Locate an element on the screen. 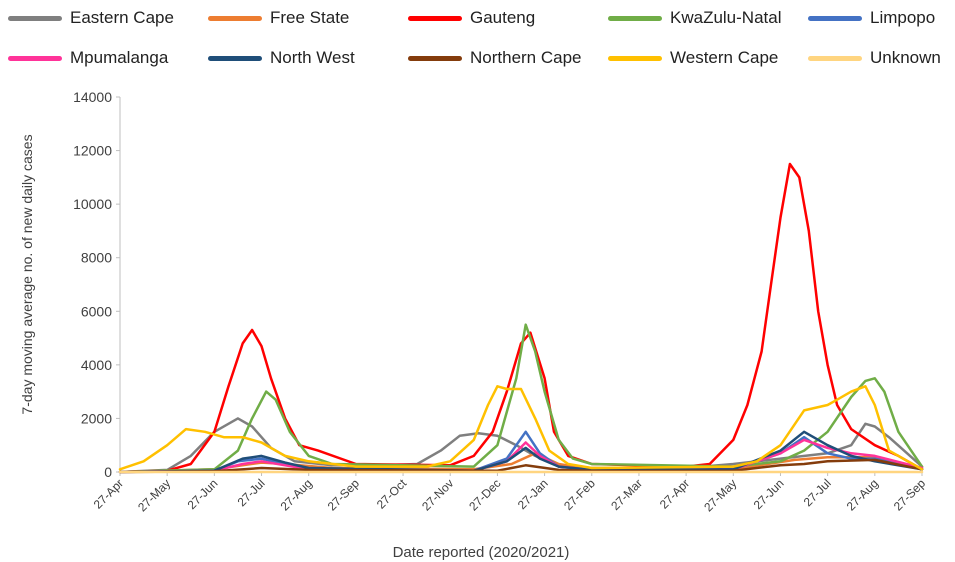 The width and height of the screenshot is (955, 562). legend-item-western-cape: Western Cape is located at coordinates (693, 58).